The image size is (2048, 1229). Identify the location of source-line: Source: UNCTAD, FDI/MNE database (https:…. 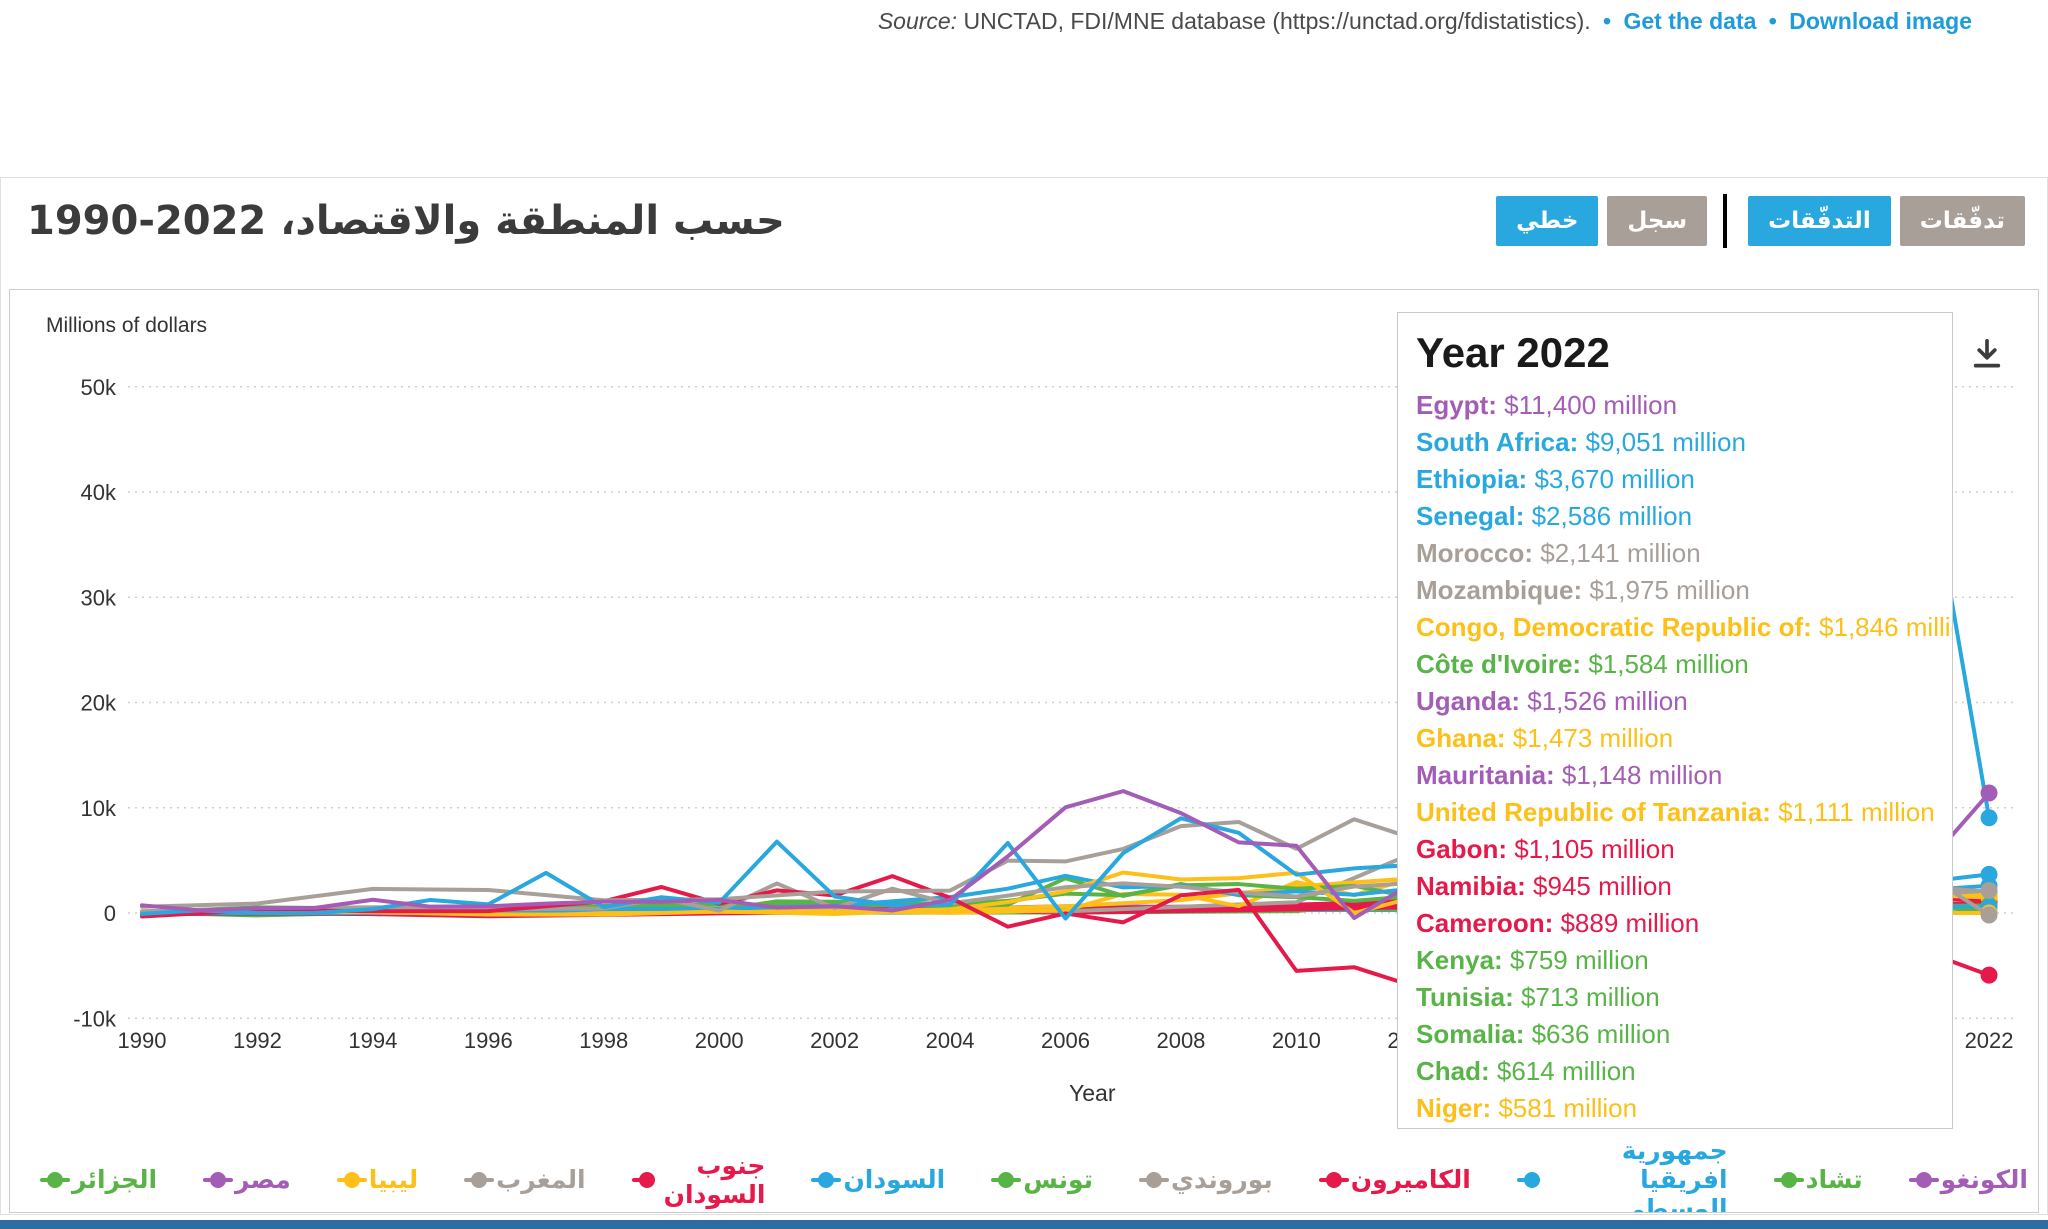
(1425, 21).